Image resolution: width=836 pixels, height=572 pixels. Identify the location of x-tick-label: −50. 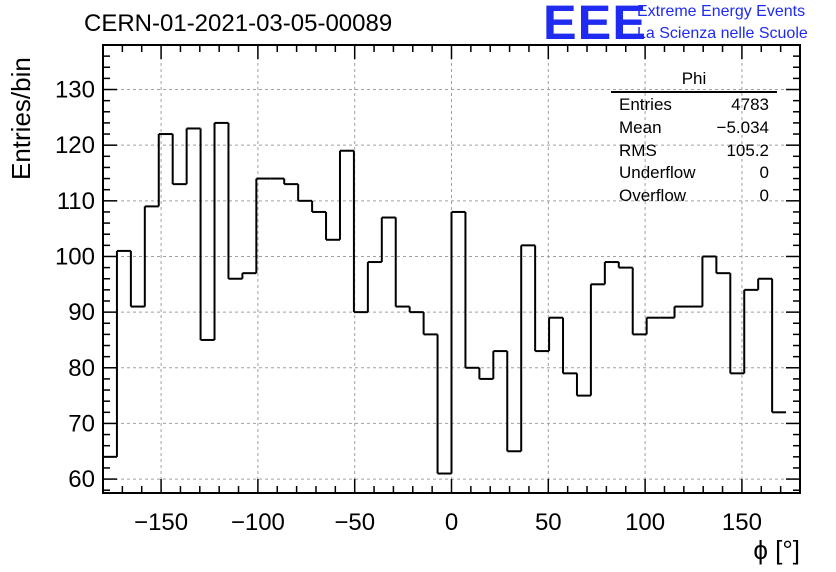
(354, 522).